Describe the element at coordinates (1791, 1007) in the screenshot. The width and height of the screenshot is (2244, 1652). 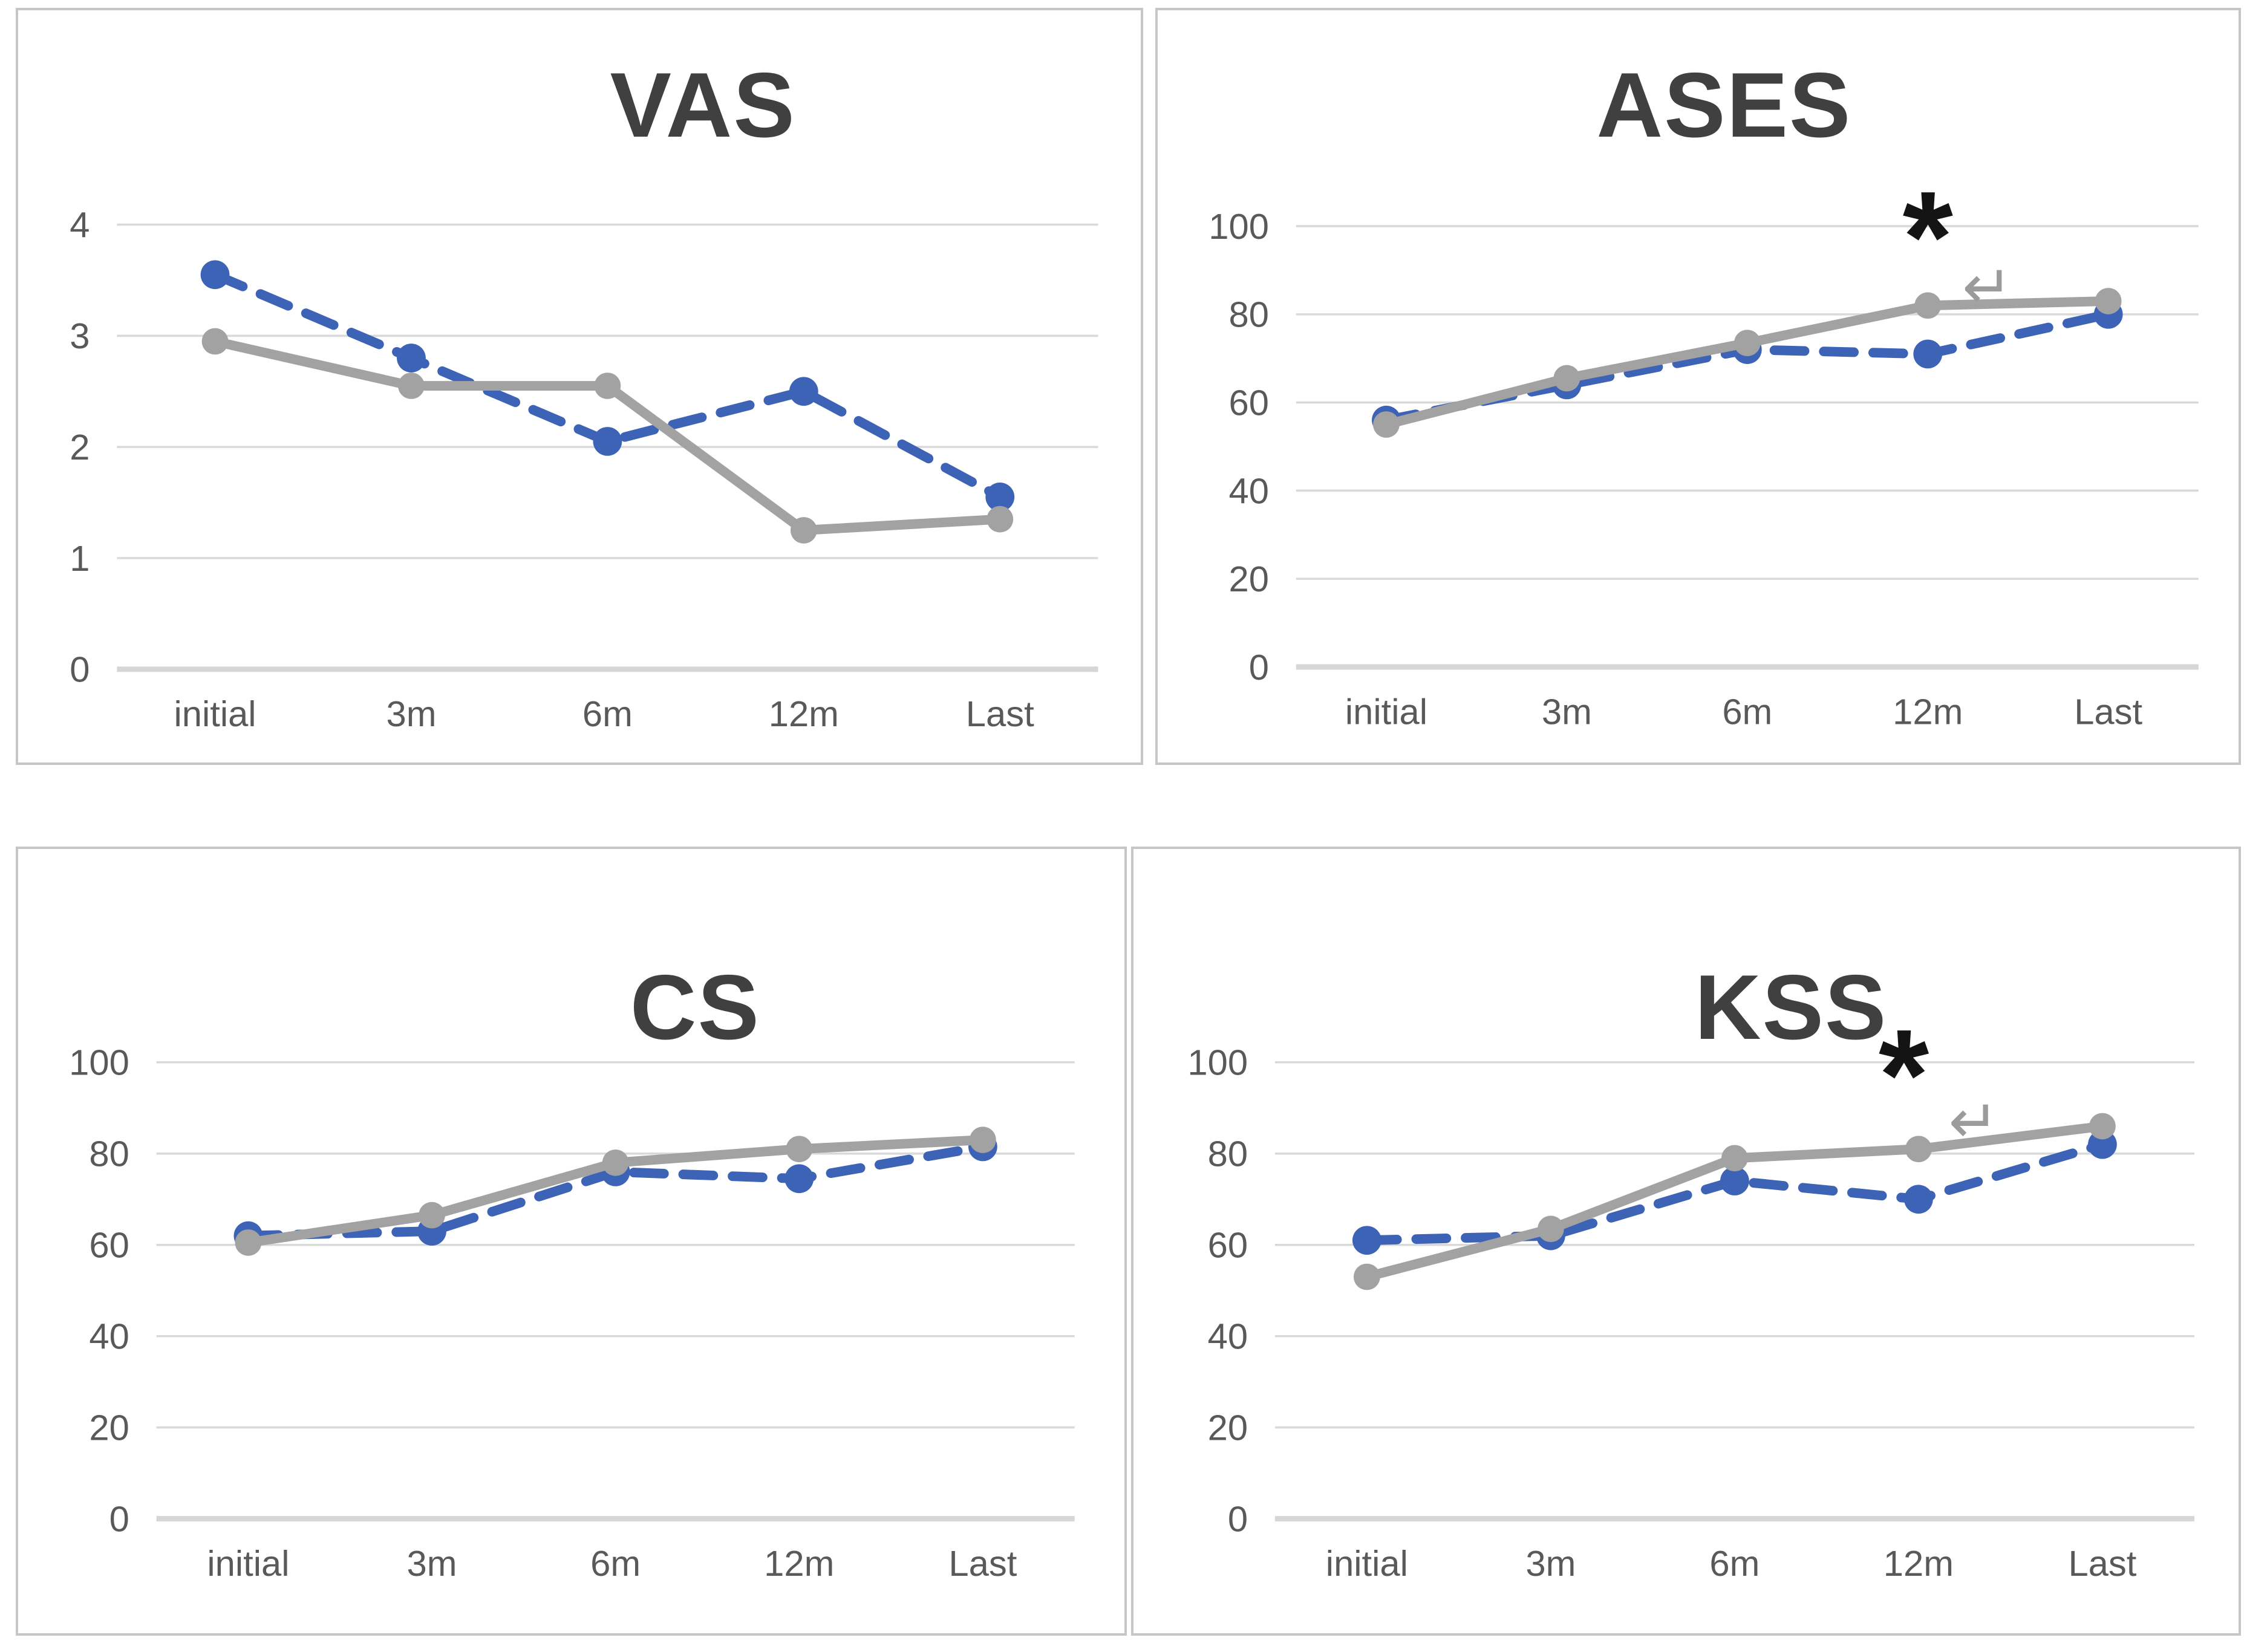
I see `kss-chart-title: KSS` at that location.